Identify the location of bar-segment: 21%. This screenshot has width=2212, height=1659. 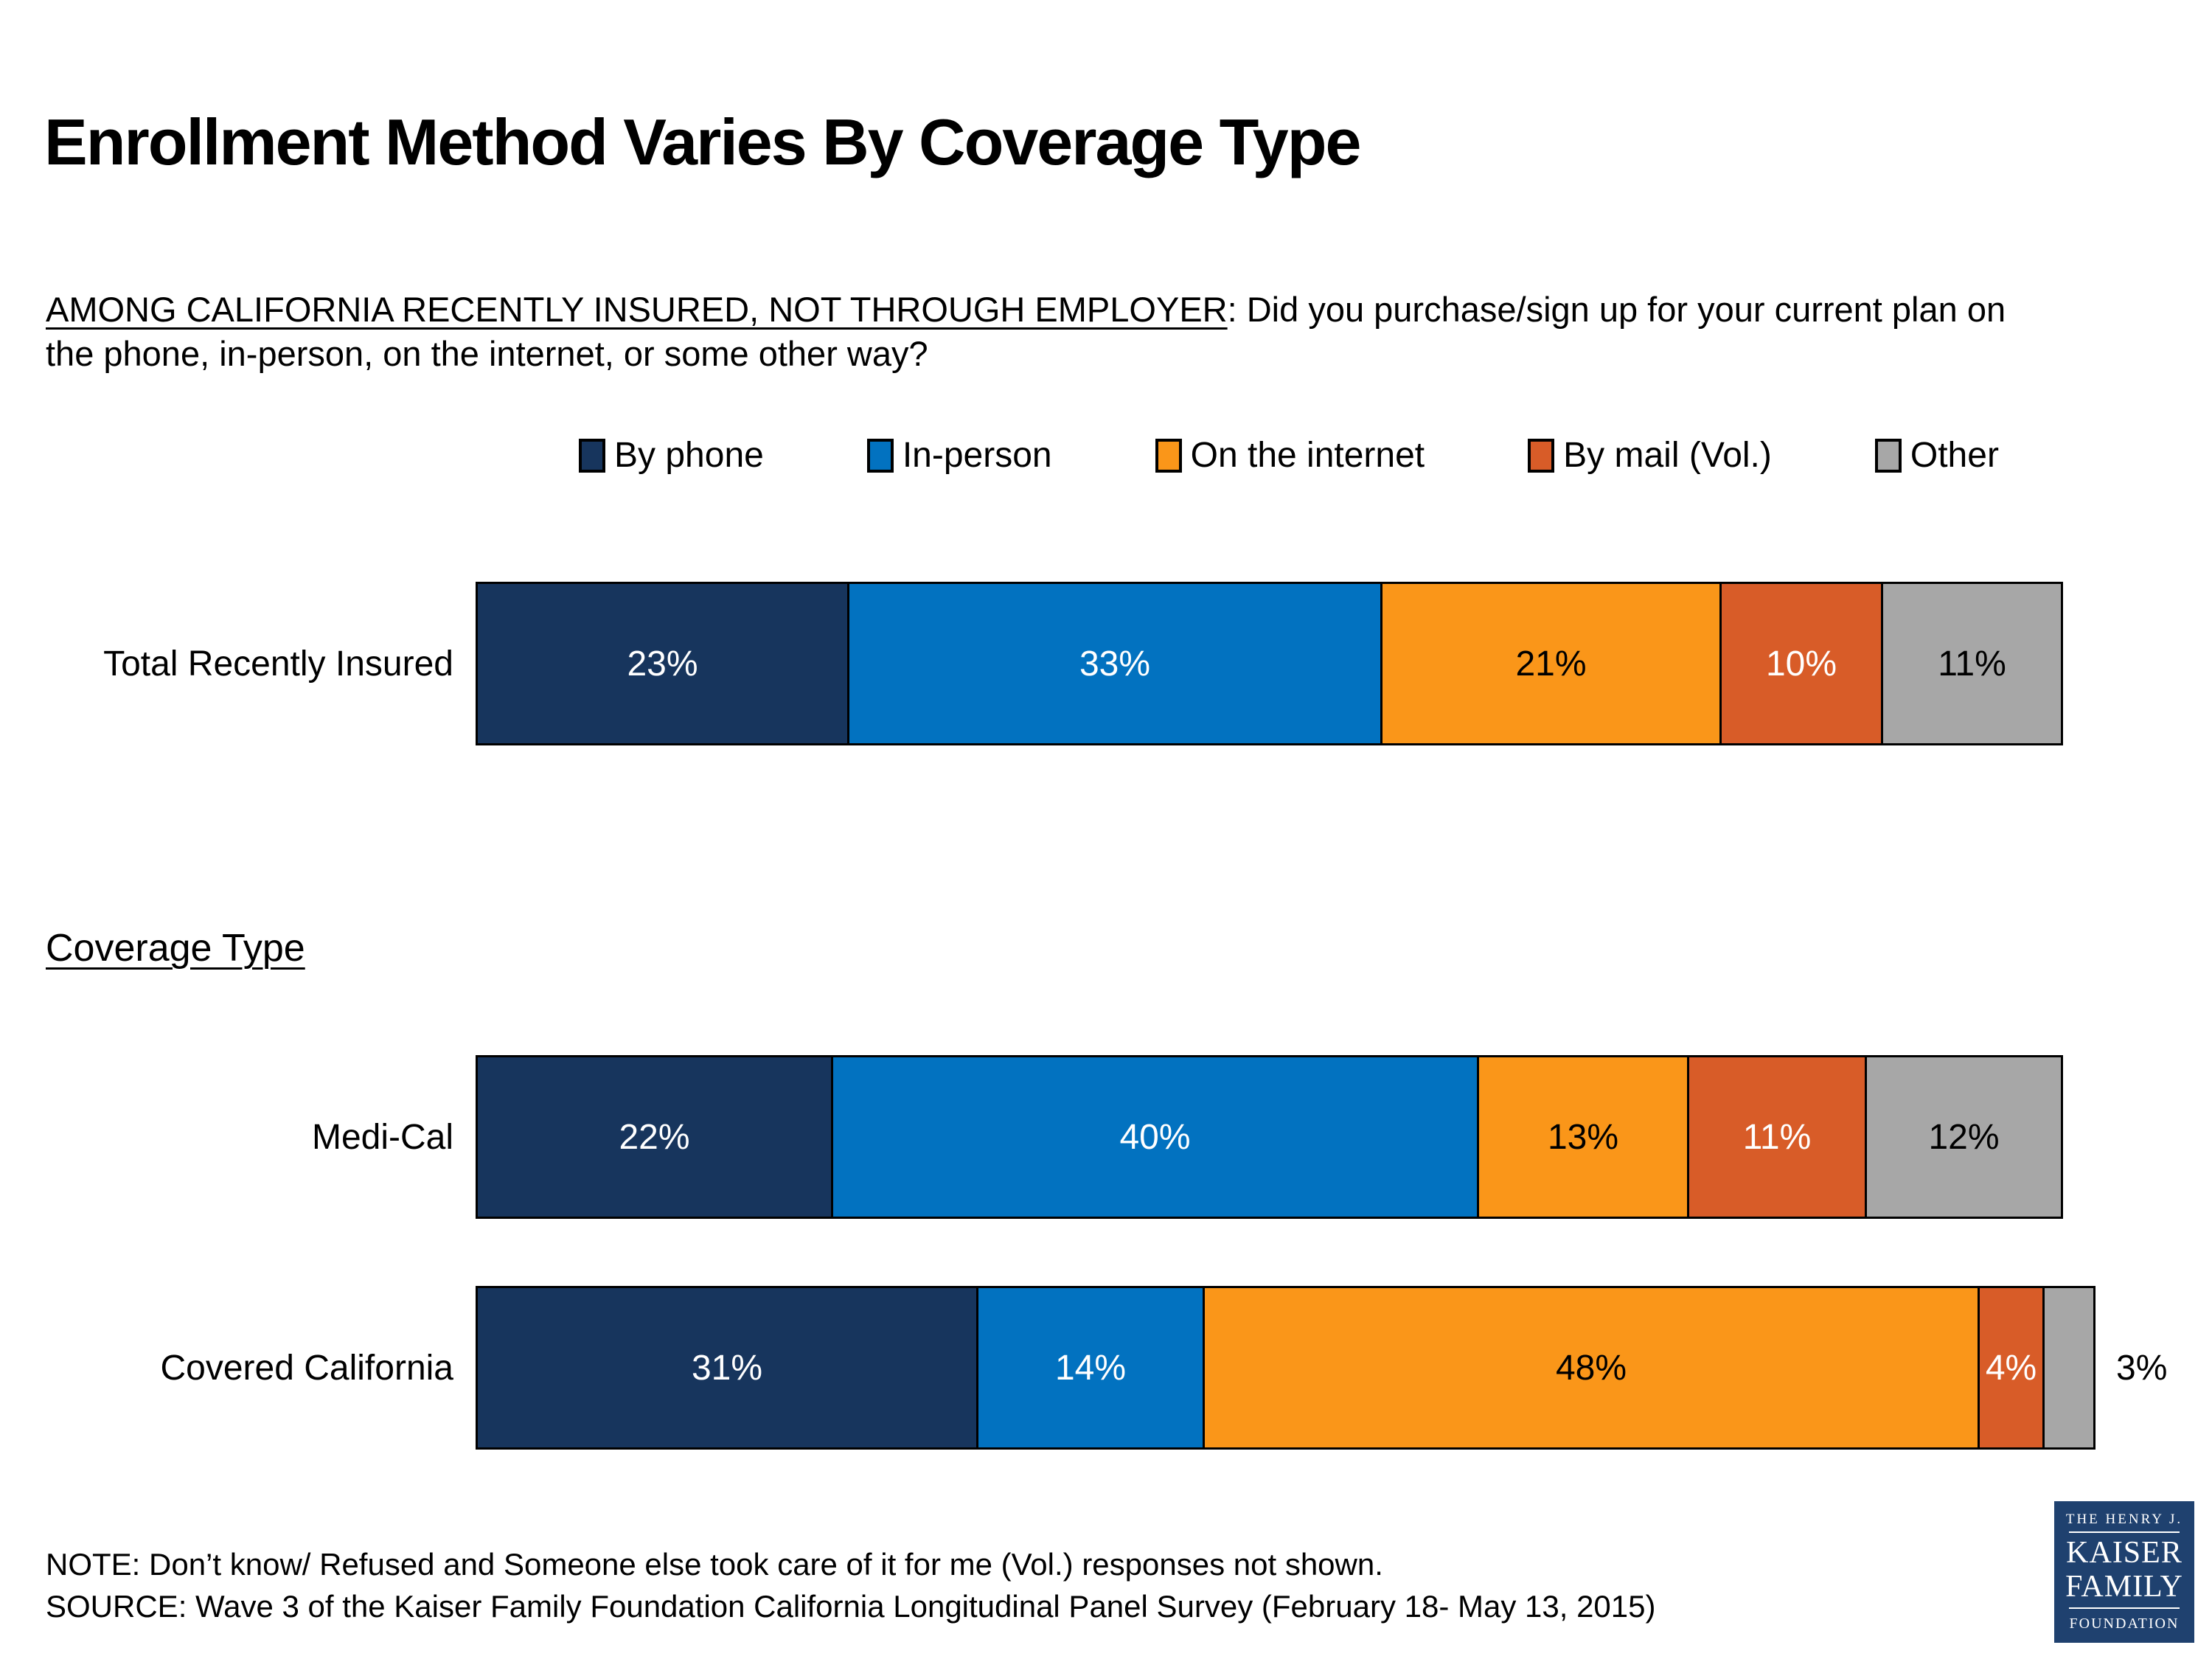
(1552, 663).